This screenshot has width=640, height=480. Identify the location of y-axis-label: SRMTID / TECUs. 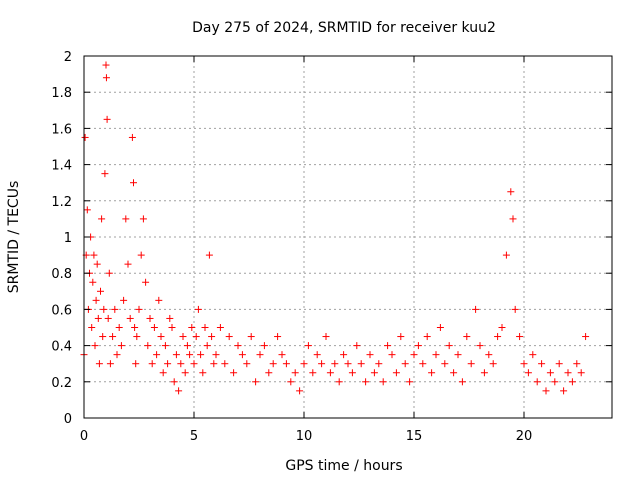
(14, 237).